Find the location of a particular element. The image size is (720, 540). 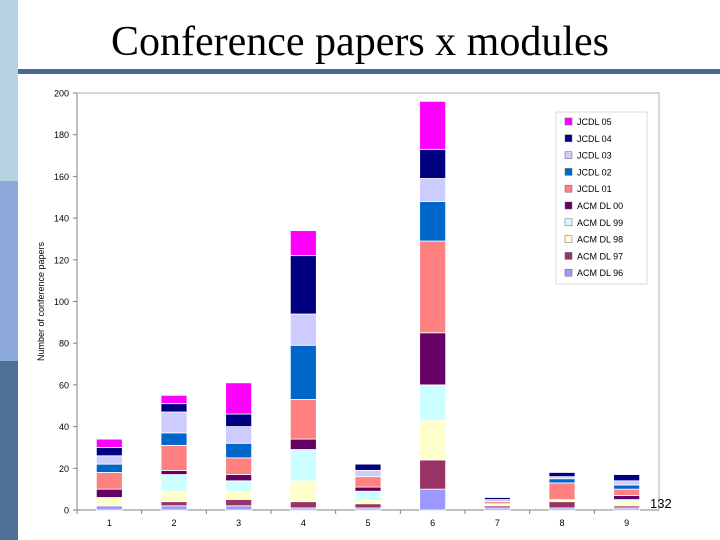

y-tick-label: 120 is located at coordinates (61, 260).